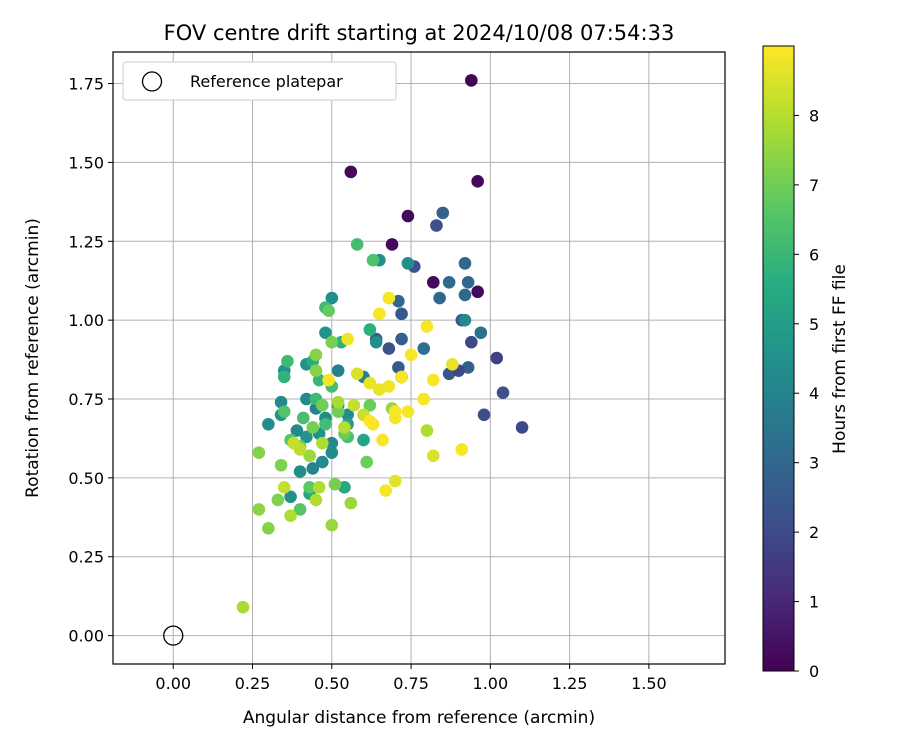 The width and height of the screenshot is (900, 750). What do you see at coordinates (840, 359) in the screenshot?
I see `colorbar-label: Hours from first FF file` at bounding box center [840, 359].